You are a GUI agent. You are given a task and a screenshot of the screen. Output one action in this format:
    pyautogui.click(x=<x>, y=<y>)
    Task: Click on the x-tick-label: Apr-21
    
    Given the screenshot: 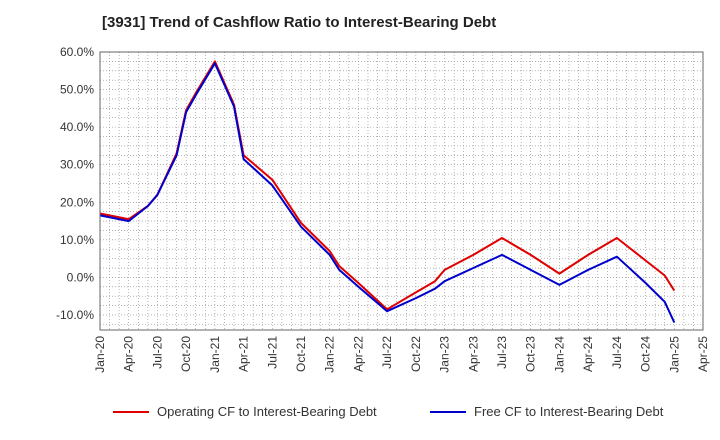 What is the action you would take?
    pyautogui.click(x=244, y=354)
    